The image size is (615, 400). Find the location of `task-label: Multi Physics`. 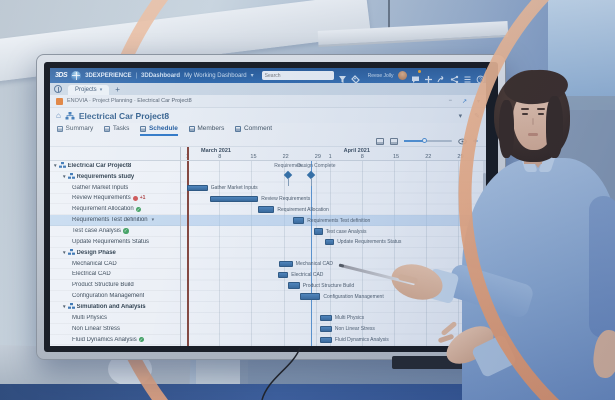

task-label: Multi Physics is located at coordinates (90, 317).